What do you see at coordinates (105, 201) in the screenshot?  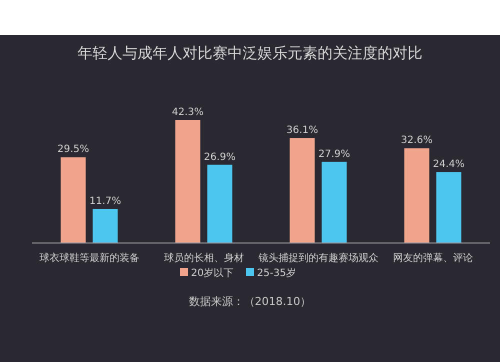 I see `data-label: 11.7%` at bounding box center [105, 201].